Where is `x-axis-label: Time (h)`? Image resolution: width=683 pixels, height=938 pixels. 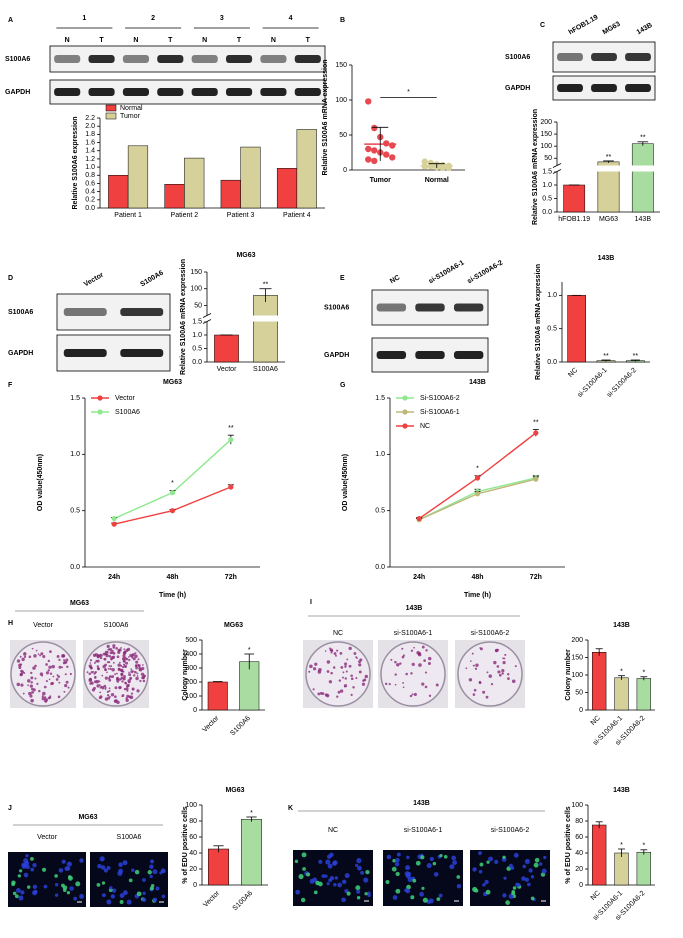 x-axis-label: Time (h) is located at coordinates (172, 595).